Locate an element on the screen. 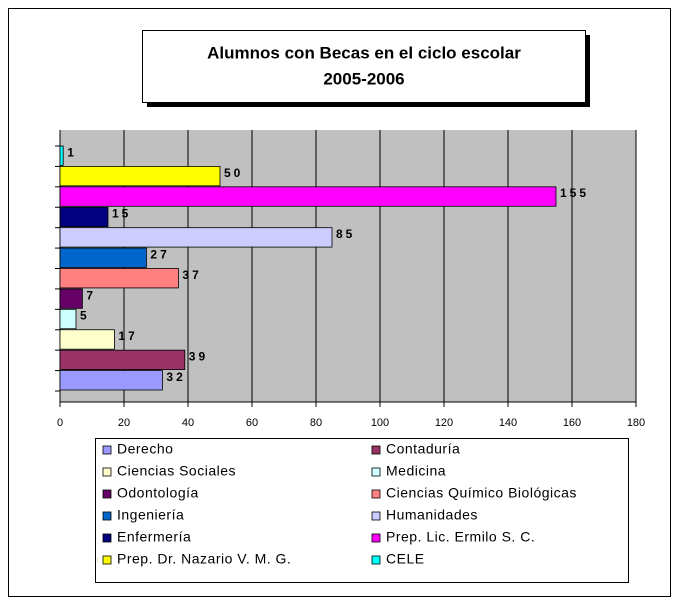  x-tick-label: 180 is located at coordinates (636, 423).